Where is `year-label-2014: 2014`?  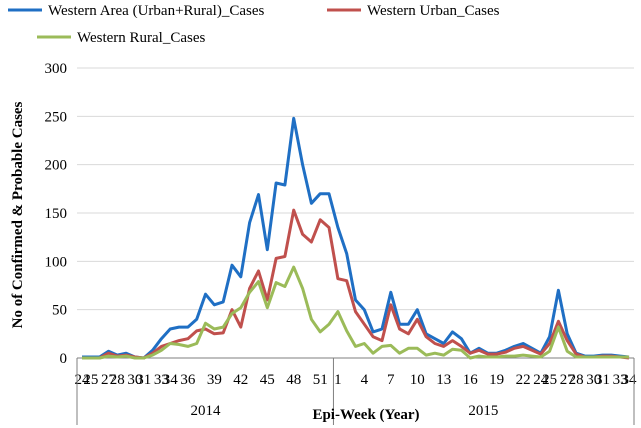
year-label-2014: 2014 is located at coordinates (206, 411).